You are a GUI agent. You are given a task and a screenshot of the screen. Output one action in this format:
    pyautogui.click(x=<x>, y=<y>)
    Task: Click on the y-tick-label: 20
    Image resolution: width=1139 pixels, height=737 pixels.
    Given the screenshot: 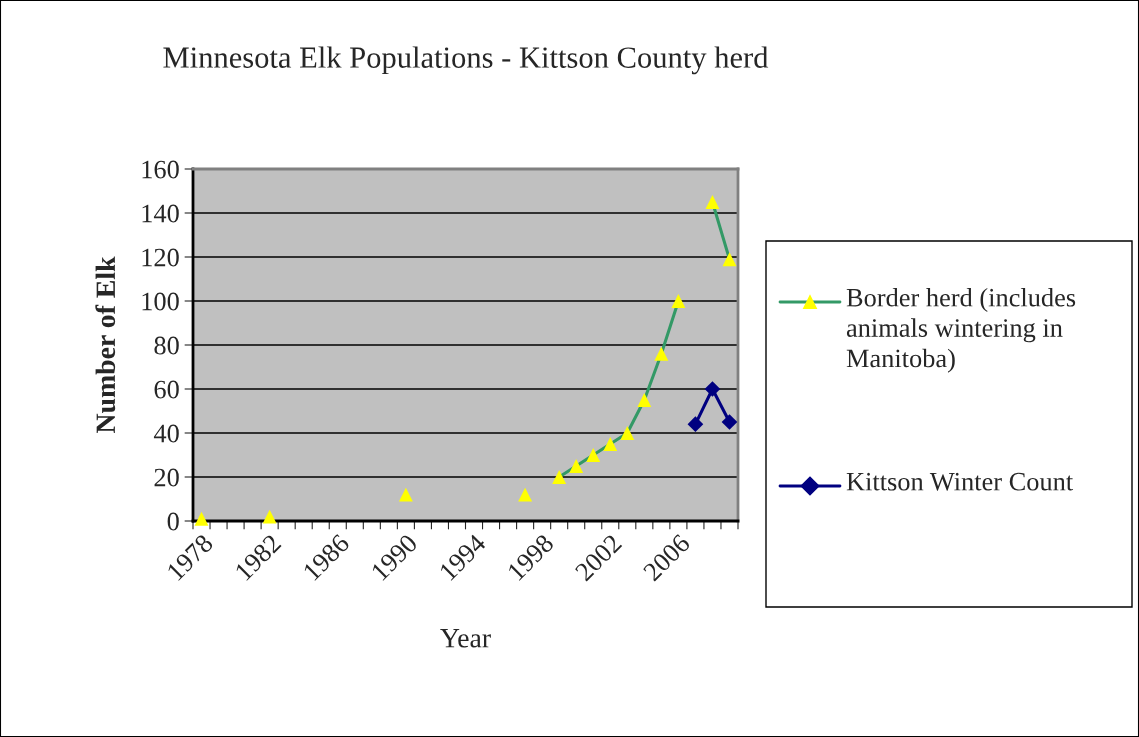 What is the action you would take?
    pyautogui.click(x=166, y=477)
    